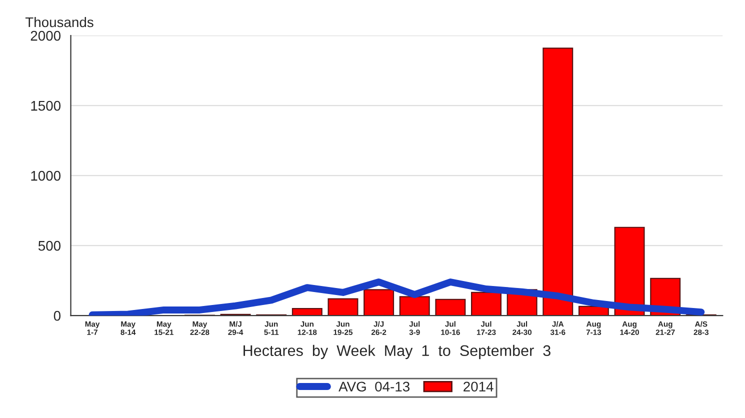 This screenshot has width=745, height=418. I want to click on legend-label: 2014, so click(479, 387).